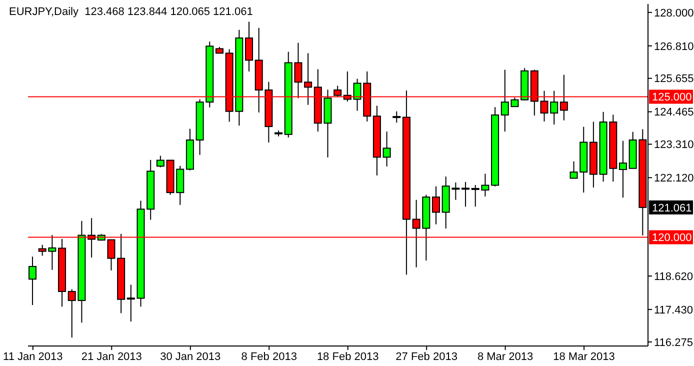  Describe the element at coordinates (674, 112) in the screenshot. I see `y-tick-label: 124.465` at that location.